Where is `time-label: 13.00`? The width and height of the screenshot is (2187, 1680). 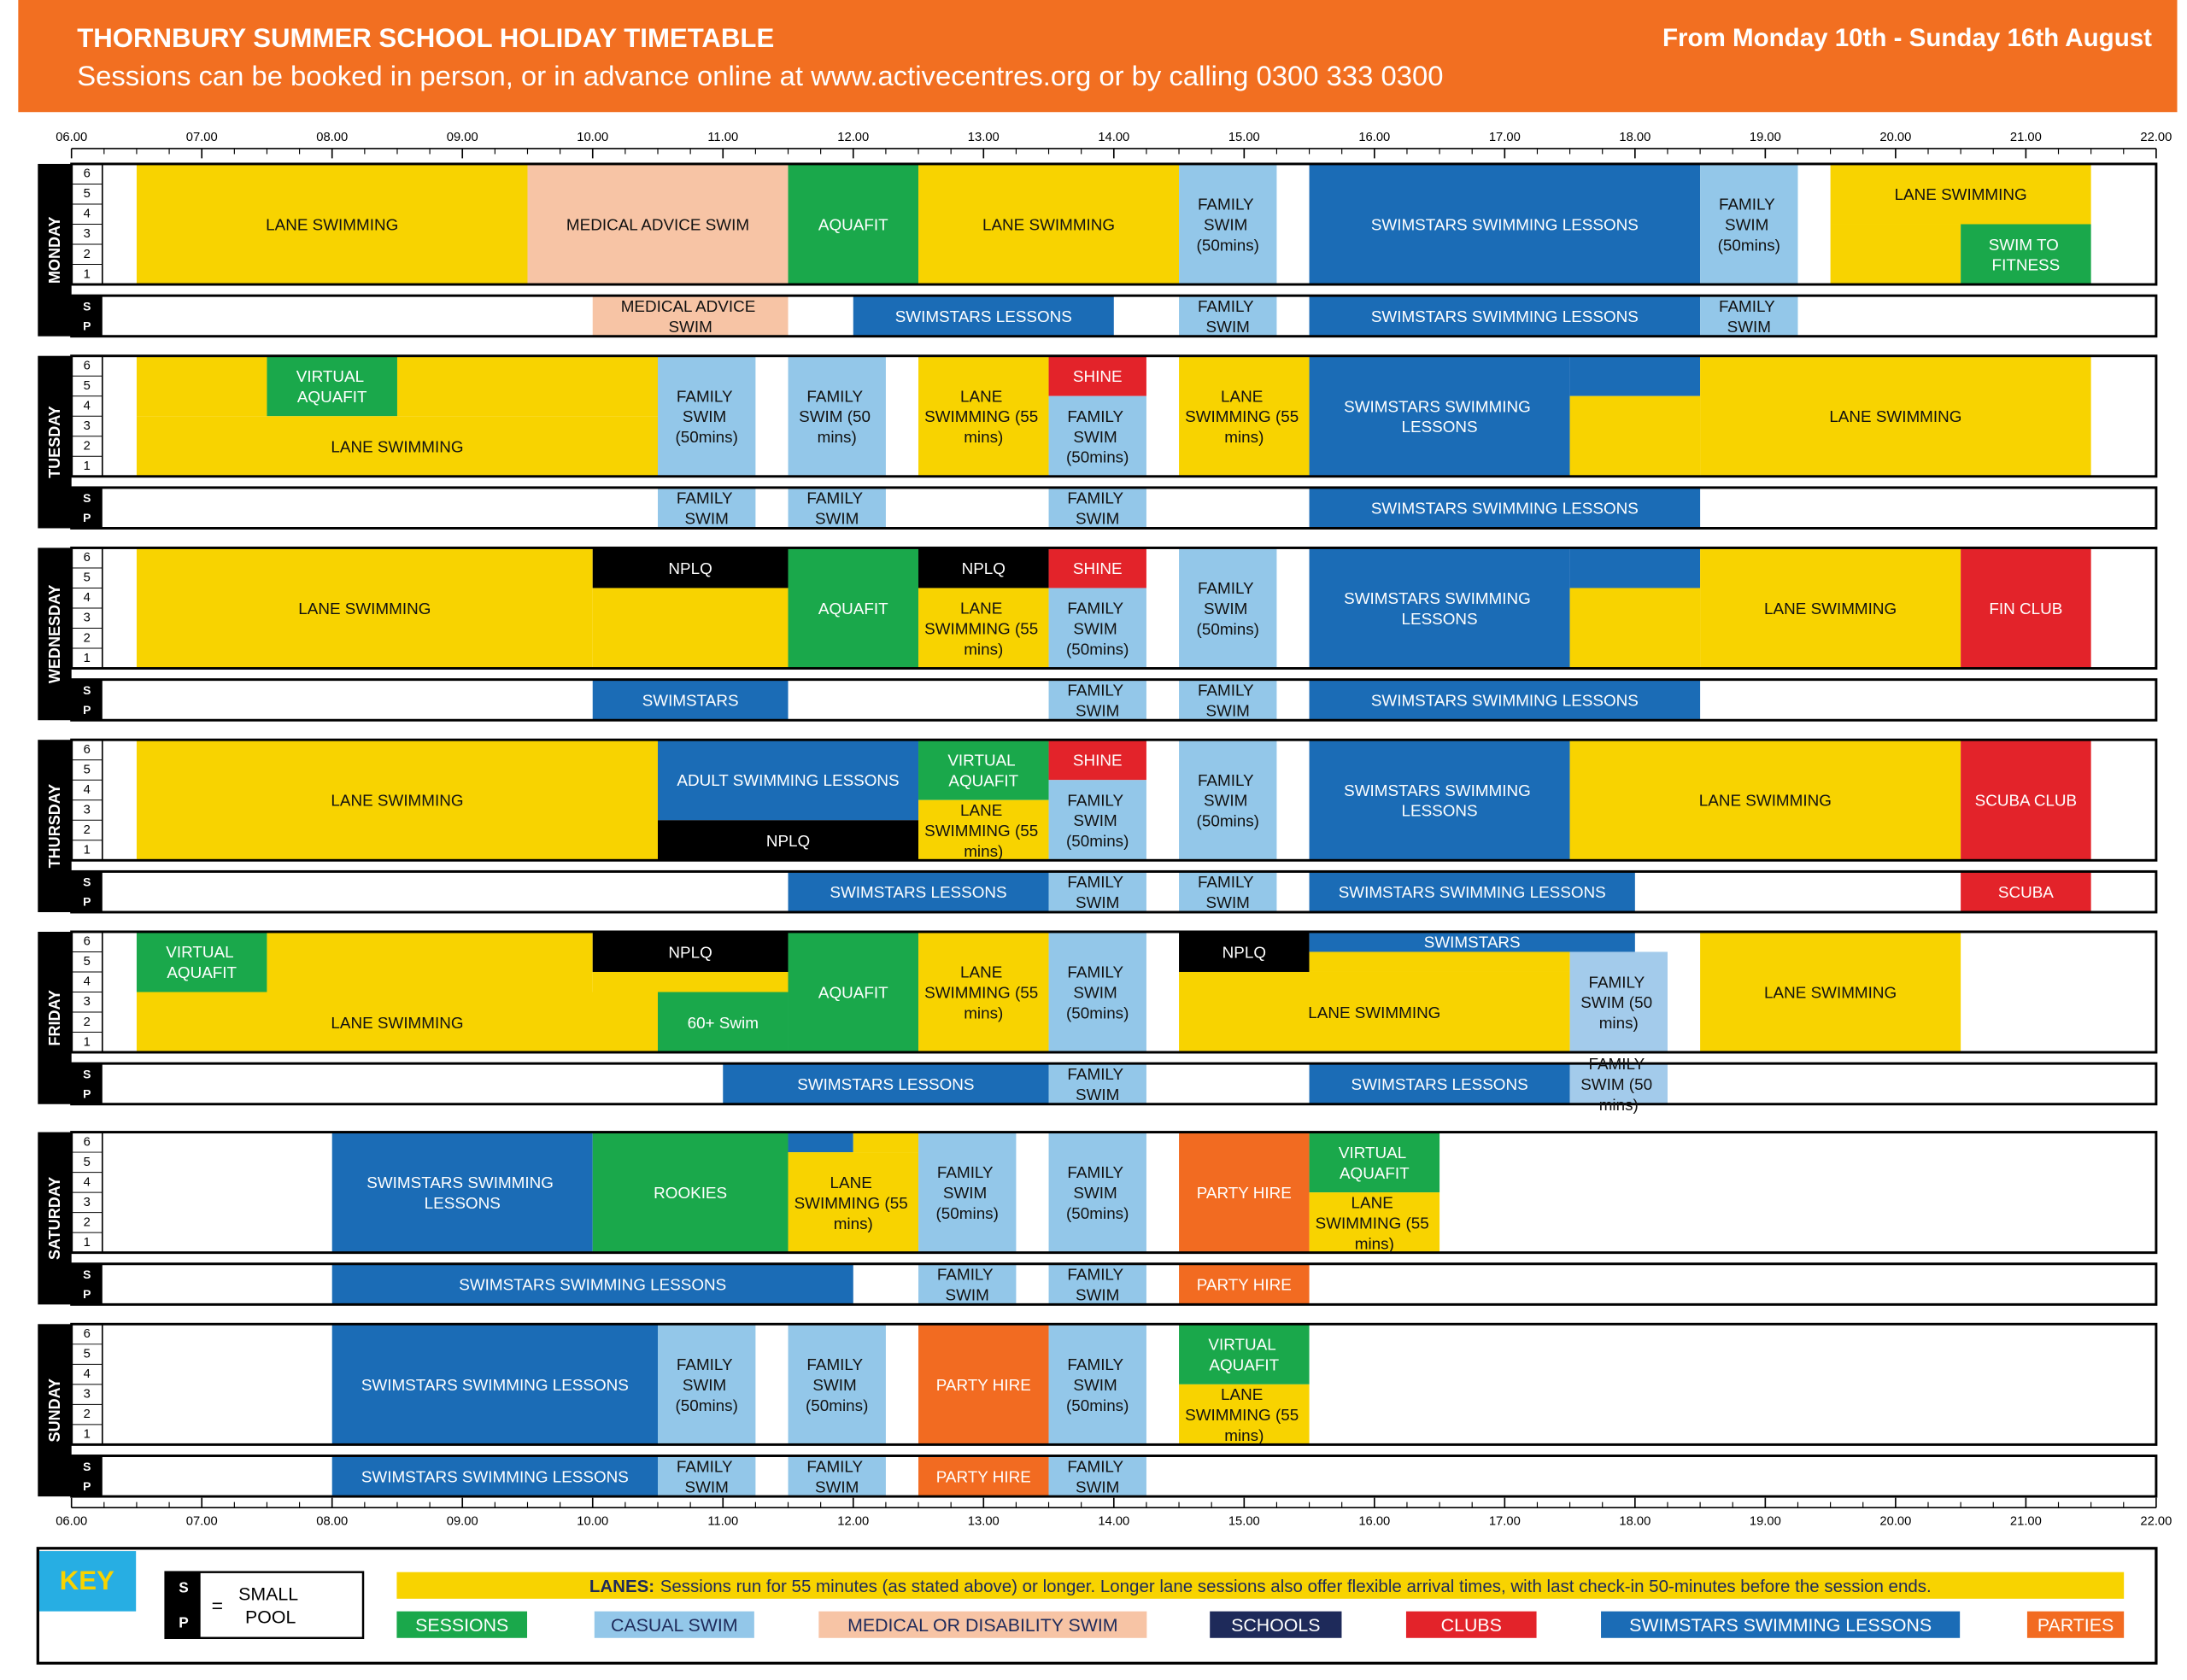 time-label: 13.00 is located at coordinates (984, 137).